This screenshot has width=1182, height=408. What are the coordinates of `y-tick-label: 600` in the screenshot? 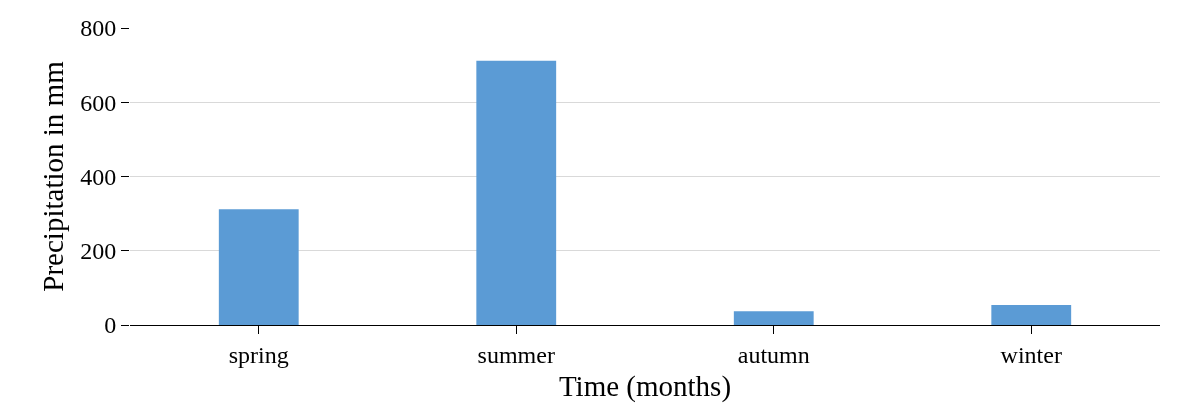 It's located at (98, 102).